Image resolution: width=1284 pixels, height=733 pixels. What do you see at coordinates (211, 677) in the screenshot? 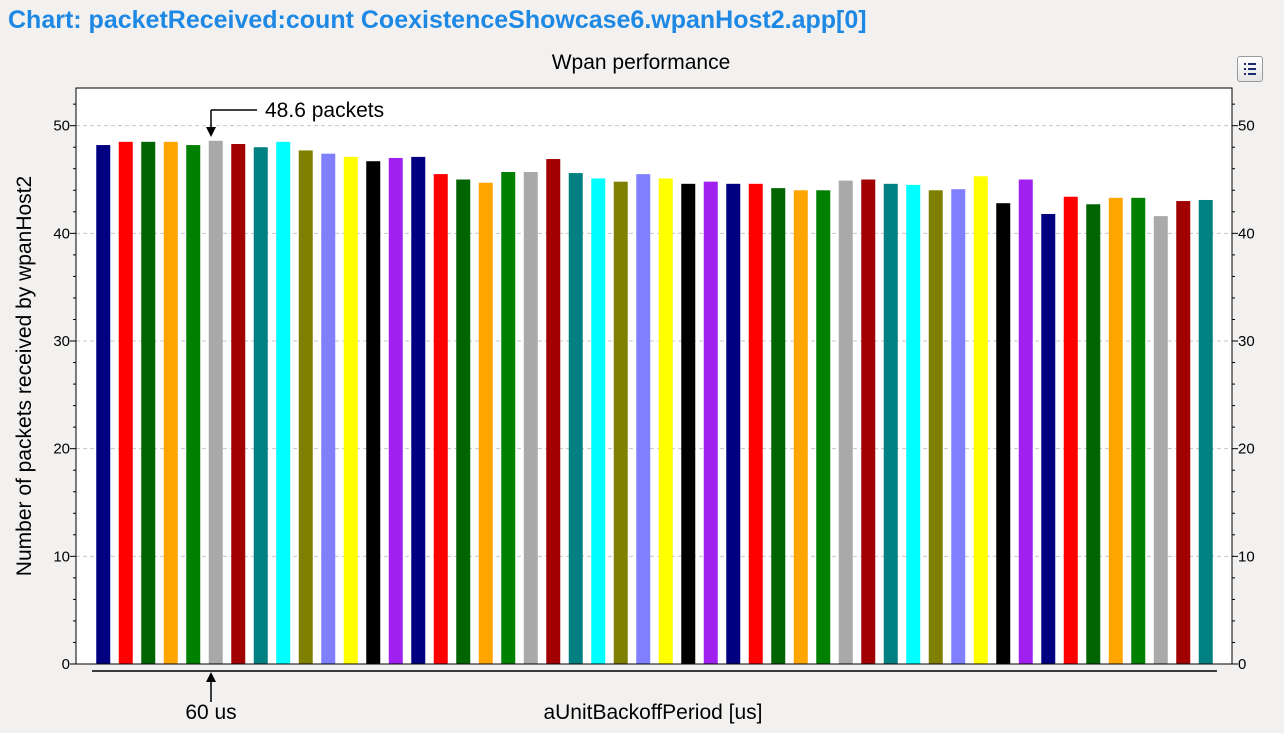
I see `arrow-up-icon` at bounding box center [211, 677].